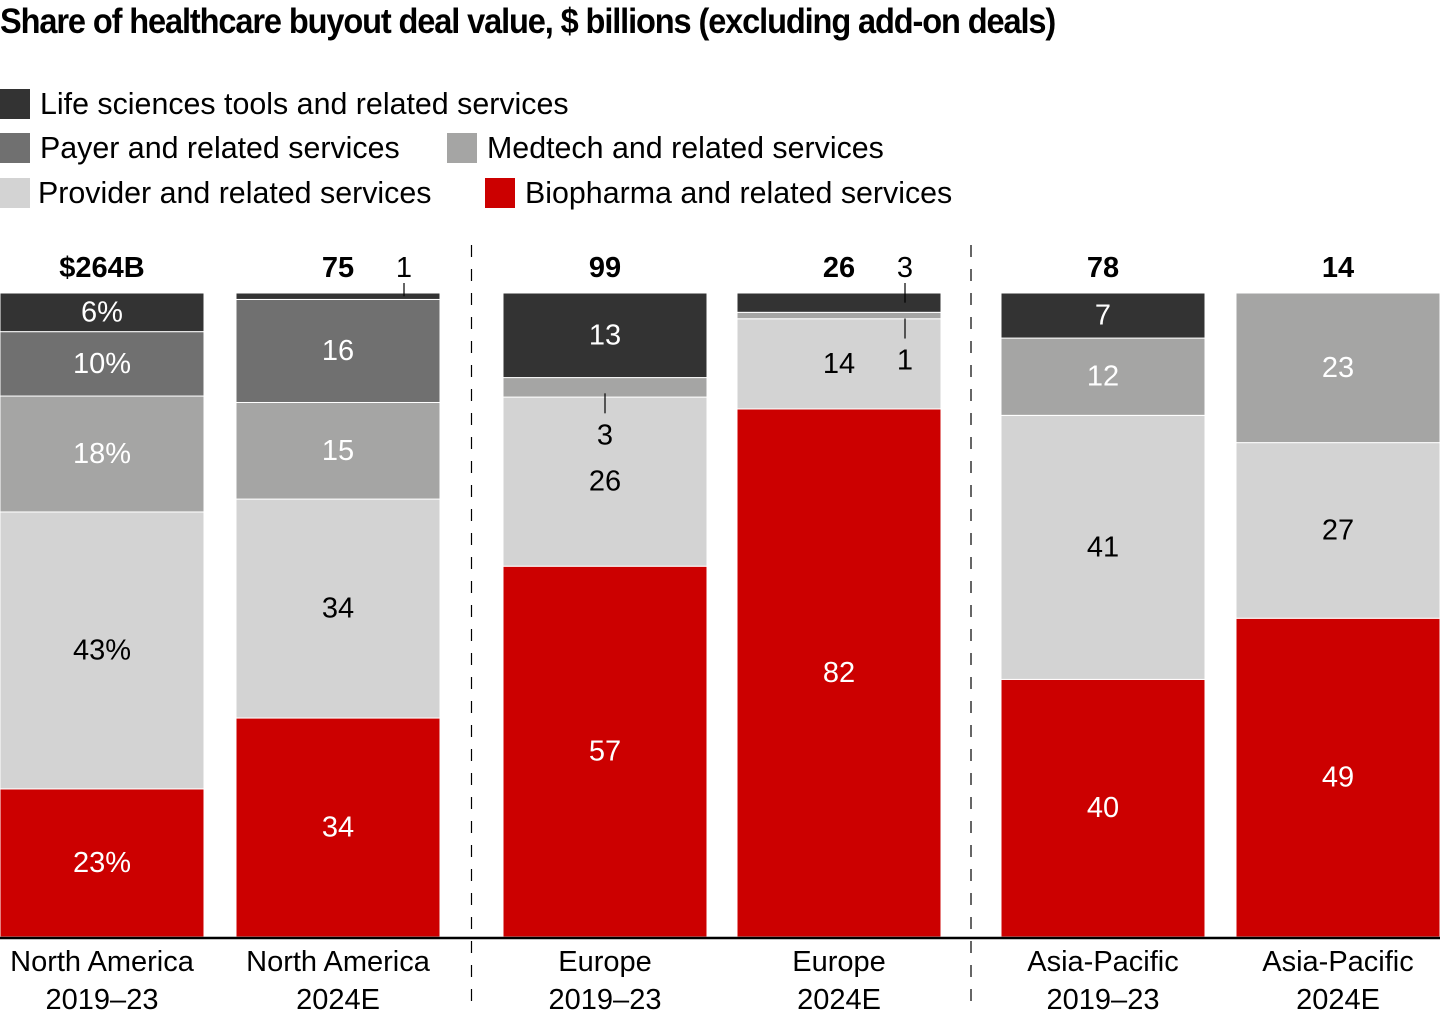  Describe the element at coordinates (15, 193) in the screenshot. I see `legend-swatch-provider` at that location.